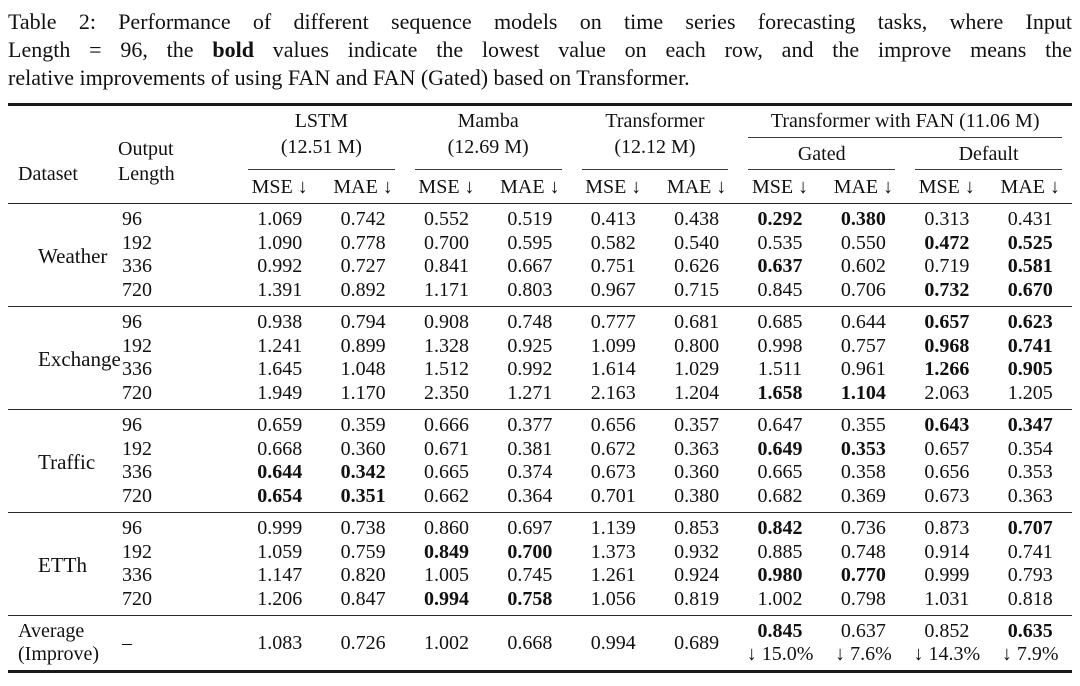  What do you see at coordinates (780, 266) in the screenshot?
I see `metric-cell: 0.637` at bounding box center [780, 266].